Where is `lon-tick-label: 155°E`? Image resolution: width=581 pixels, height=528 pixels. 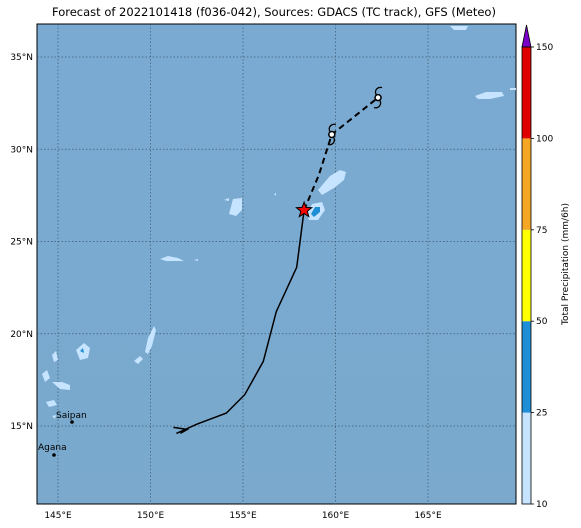
lon-tick-label: 155°E is located at coordinates (243, 516).